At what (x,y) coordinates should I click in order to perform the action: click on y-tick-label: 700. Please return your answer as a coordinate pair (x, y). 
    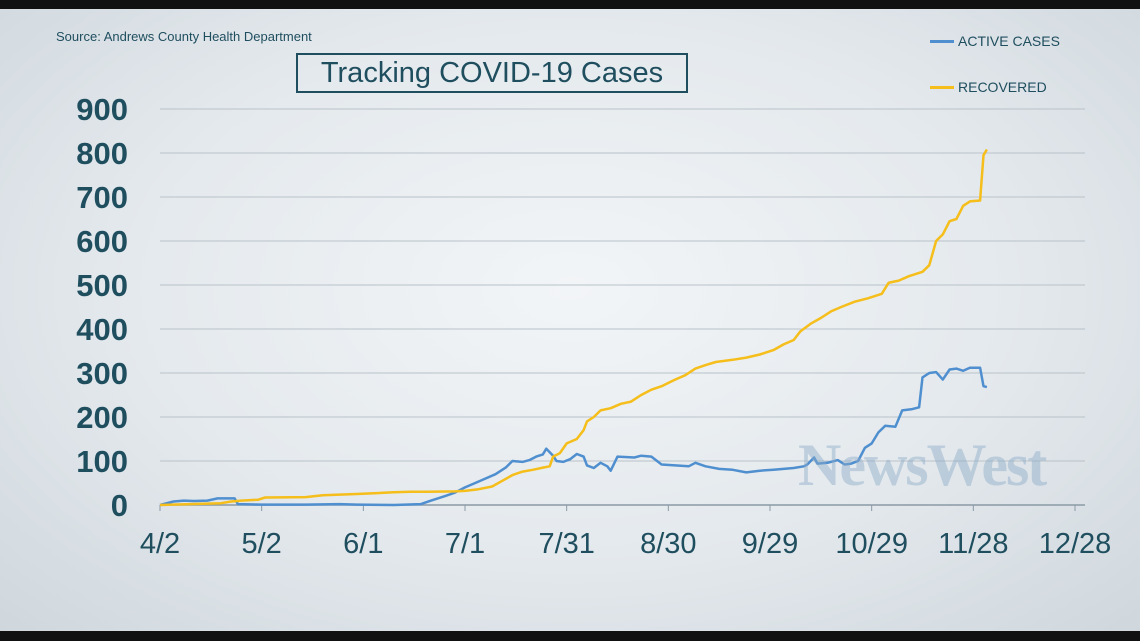
    Looking at the image, I should click on (102, 197).